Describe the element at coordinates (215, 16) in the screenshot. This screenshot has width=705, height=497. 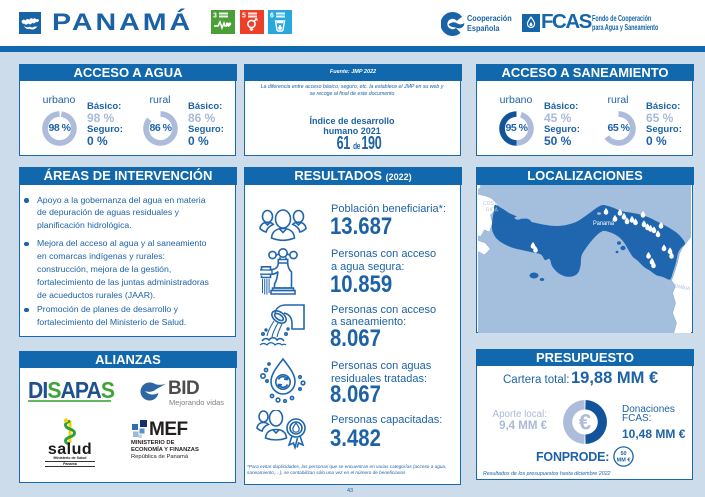
I see `svg-text: 3` at that location.